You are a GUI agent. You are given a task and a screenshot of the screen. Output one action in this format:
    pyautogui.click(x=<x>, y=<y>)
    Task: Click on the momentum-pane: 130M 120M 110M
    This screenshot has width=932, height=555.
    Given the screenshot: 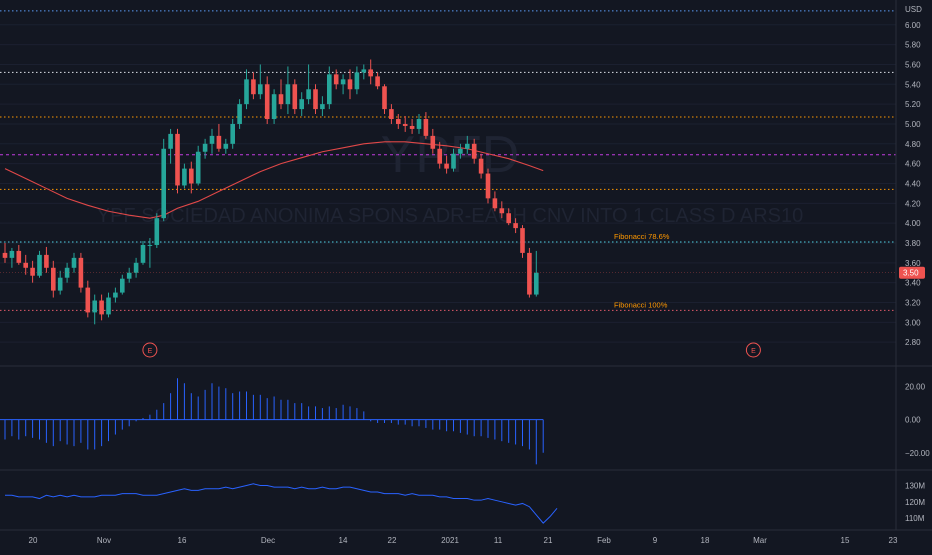 What is the action you would take?
    pyautogui.click(x=465, y=502)
    